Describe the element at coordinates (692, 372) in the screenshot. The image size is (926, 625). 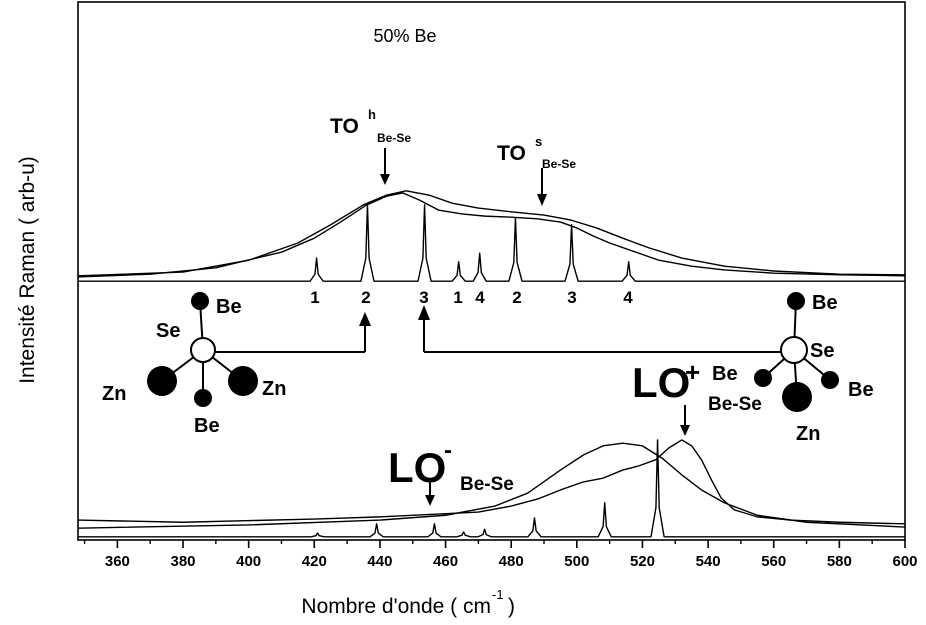
I see `annotation-sup: +` at that location.